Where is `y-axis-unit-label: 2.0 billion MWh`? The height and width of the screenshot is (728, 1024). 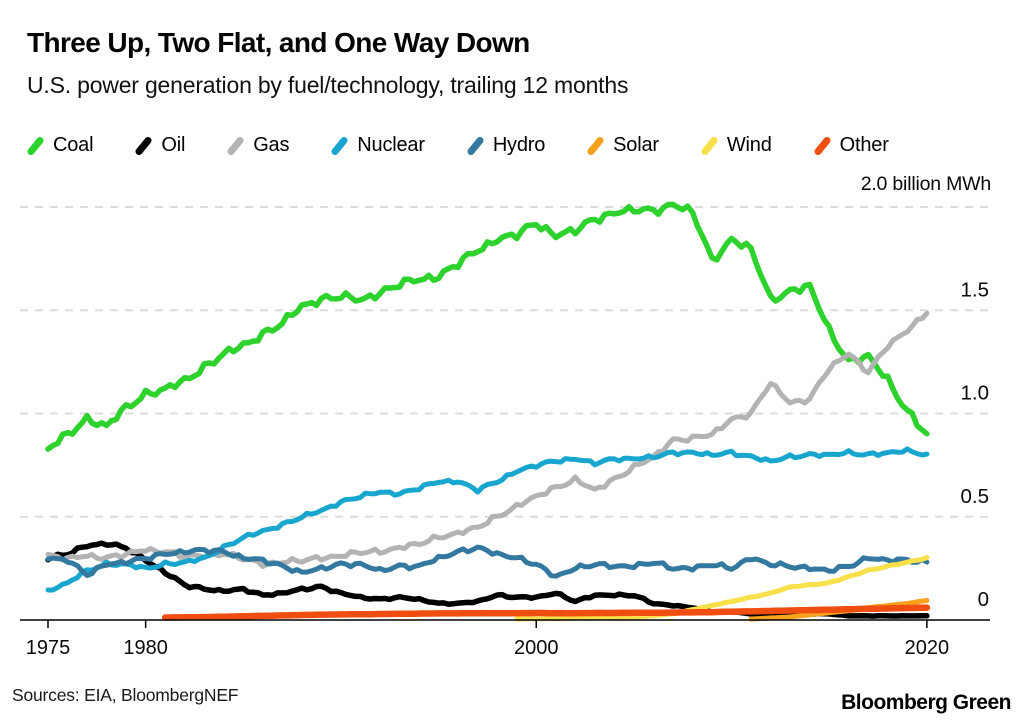
y-axis-unit-label: 2.0 billion MWh is located at coordinates (926, 184).